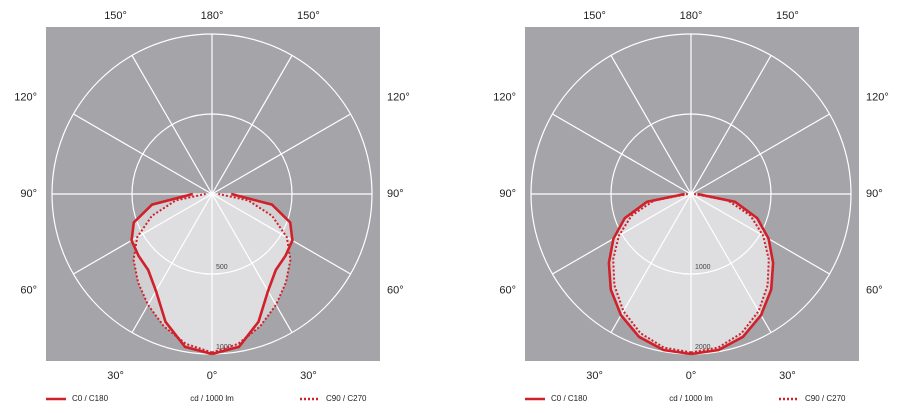 The image size is (900, 413). I want to click on ring-label: 500, so click(222, 267).